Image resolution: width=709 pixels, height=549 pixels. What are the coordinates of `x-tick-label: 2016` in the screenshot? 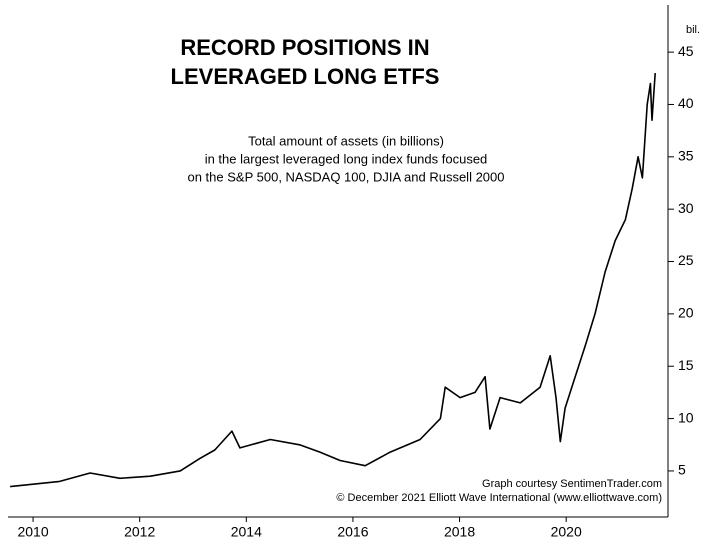 It's located at (352, 532).